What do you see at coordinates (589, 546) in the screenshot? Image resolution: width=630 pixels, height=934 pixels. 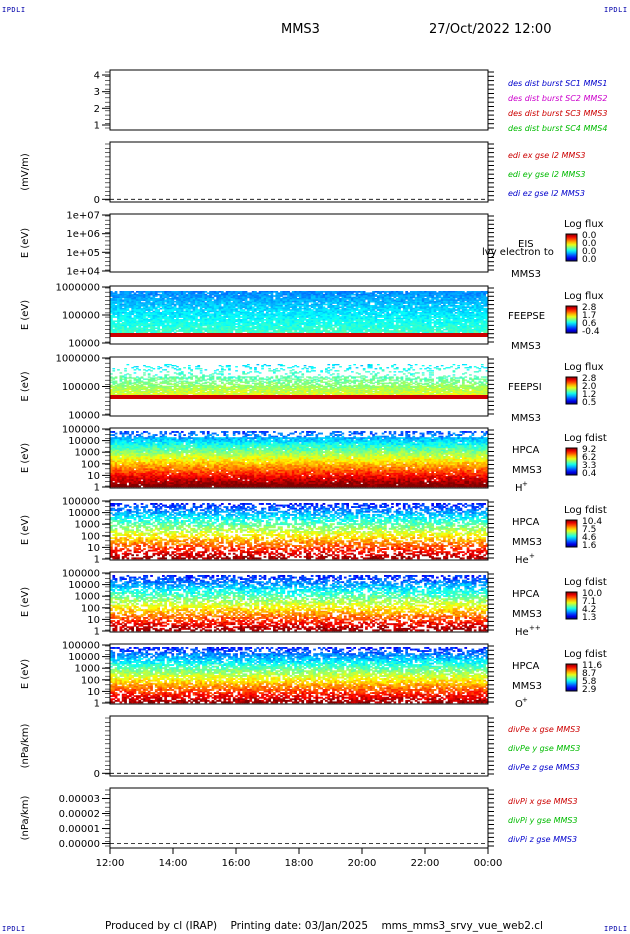 I see `colorbar-tick-label: 1.6` at bounding box center [589, 546].